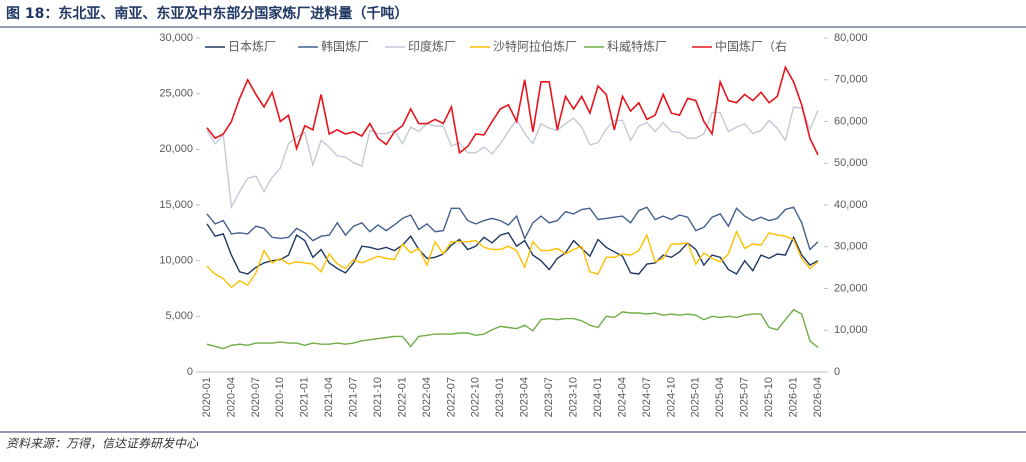 Image resolution: width=1026 pixels, height=462 pixels. What do you see at coordinates (345, 46) in the screenshot?
I see `legend-label: 韩国炼厂` at bounding box center [345, 46].